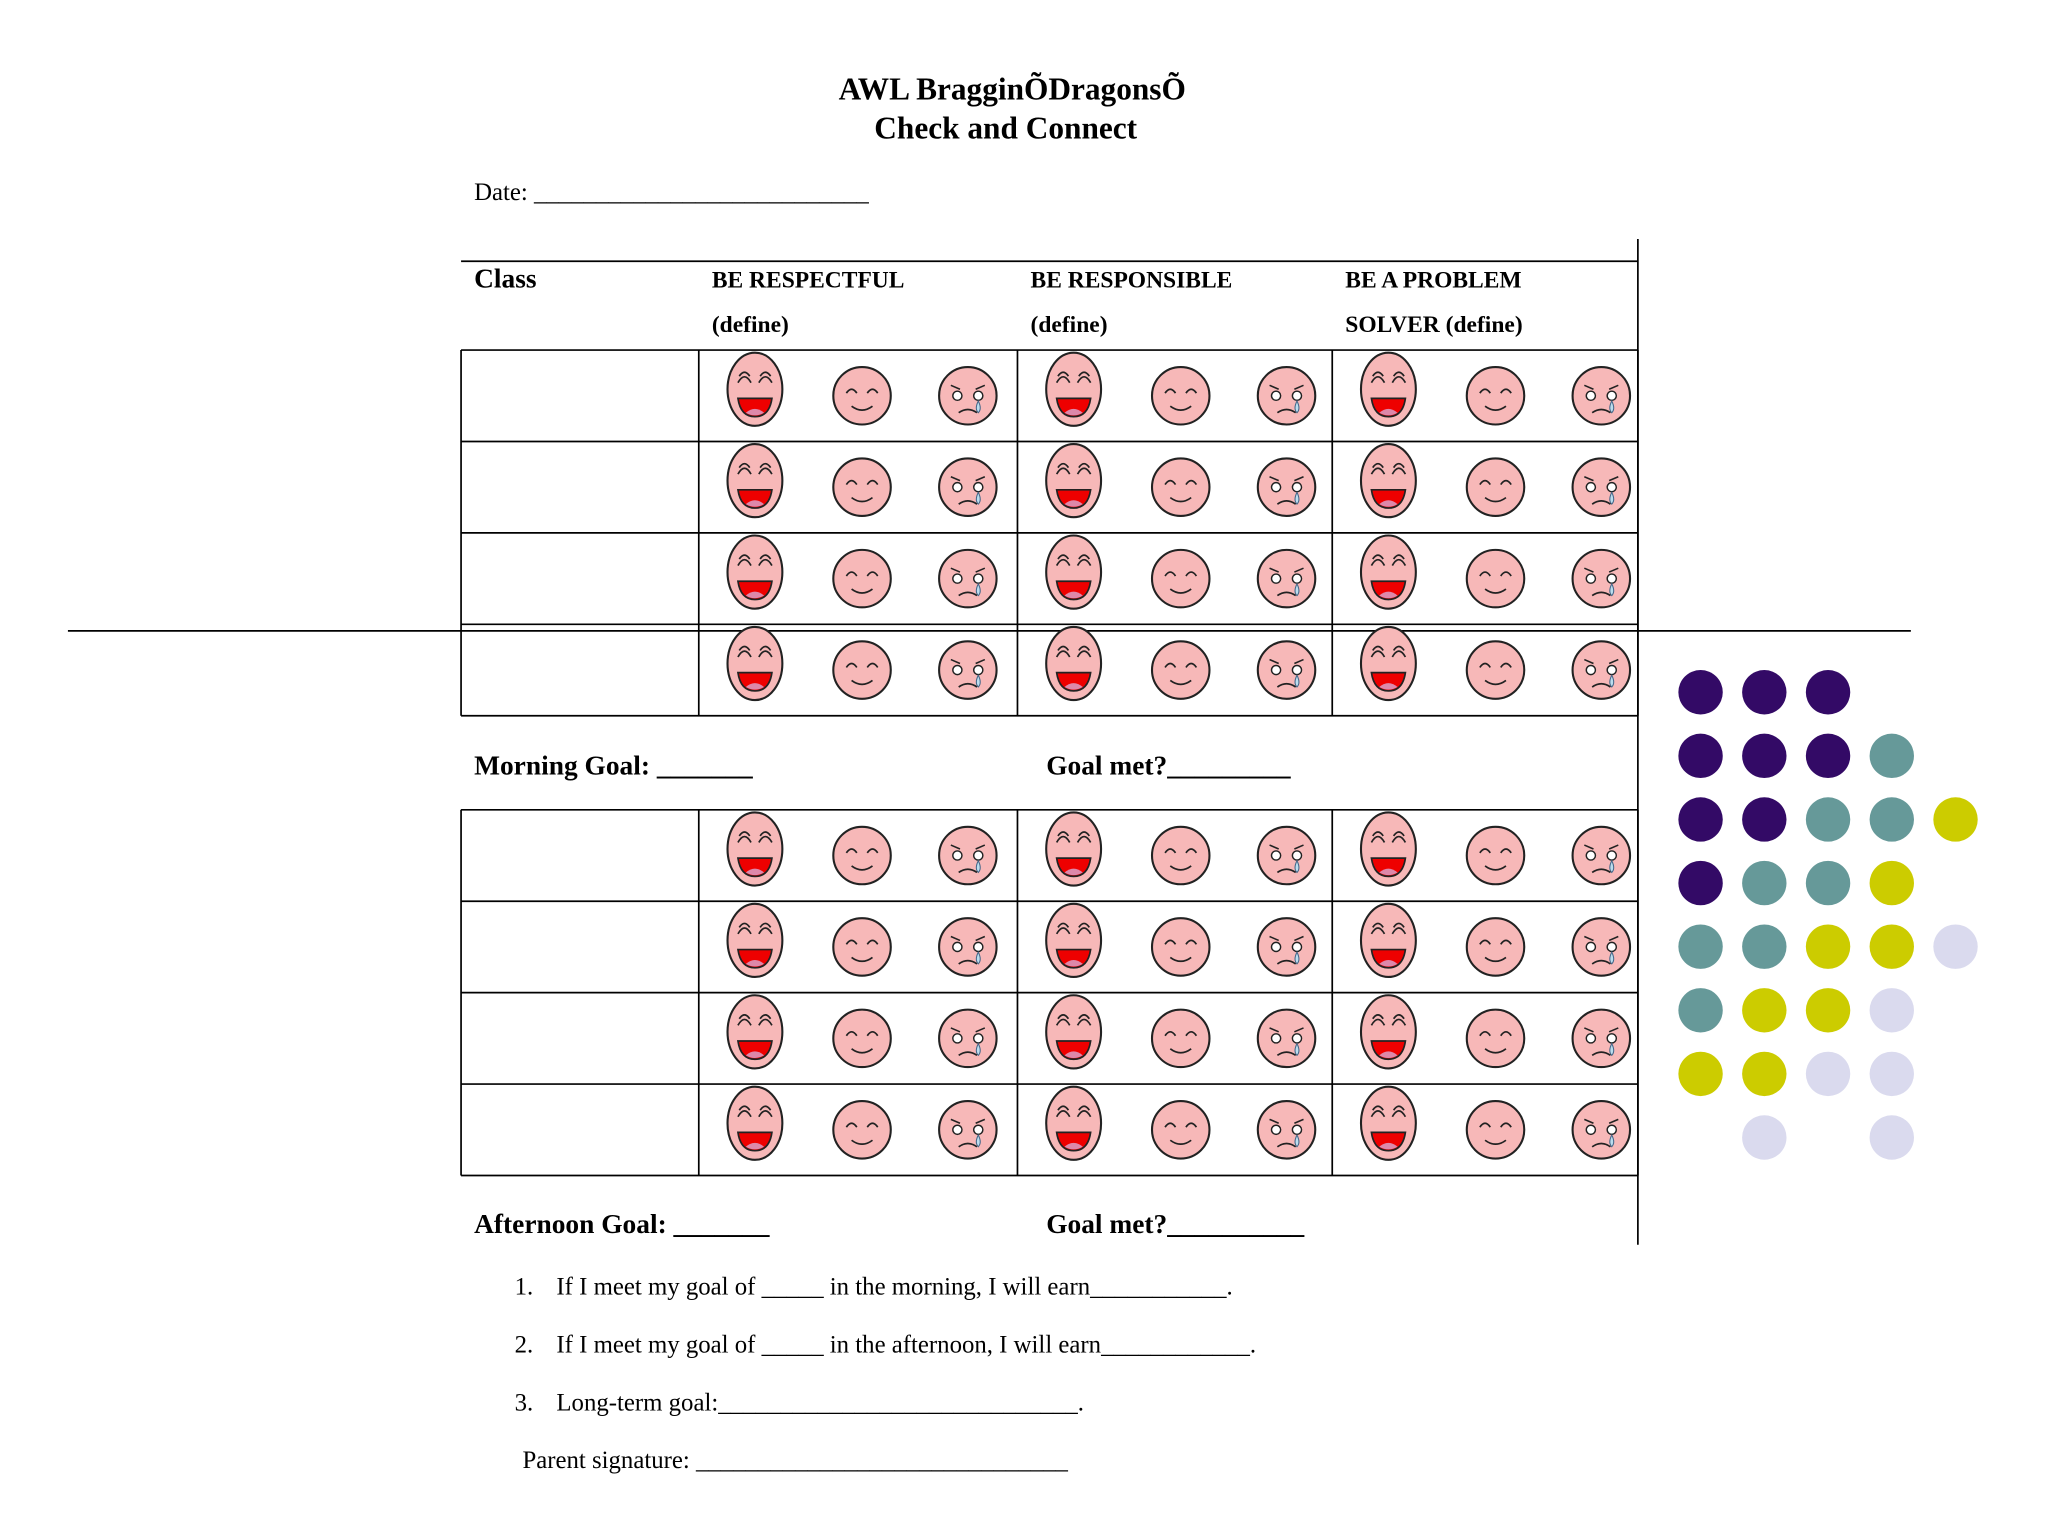  What do you see at coordinates (524, 1344) in the screenshot?
I see `list-number: 2.` at bounding box center [524, 1344].